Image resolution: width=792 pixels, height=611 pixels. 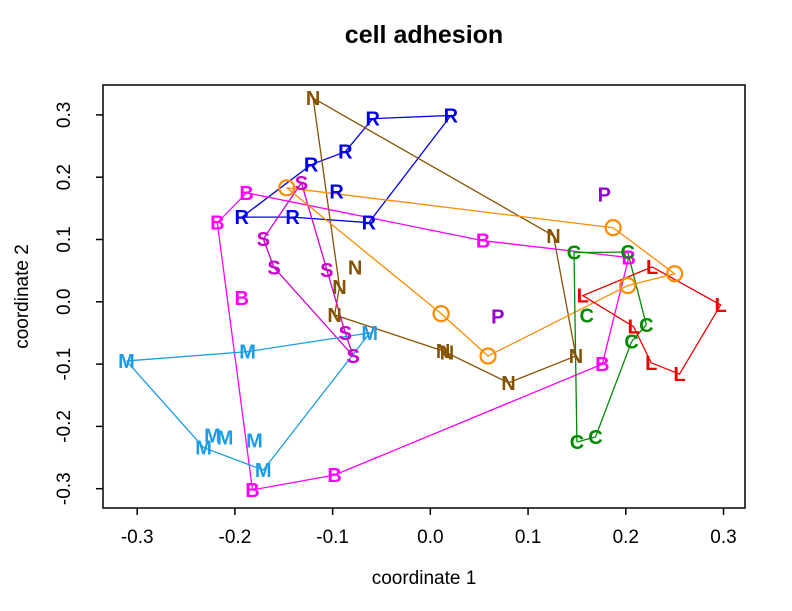 What do you see at coordinates (347, 169) in the screenshot?
I see `group-R-hull-line` at bounding box center [347, 169].